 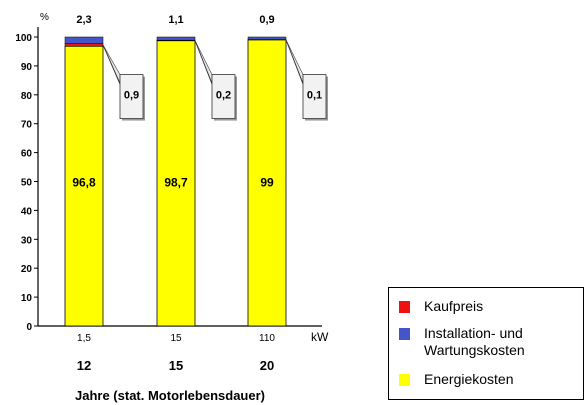 I want to click on data-label-energiekosten: 98,7, so click(x=176, y=183).